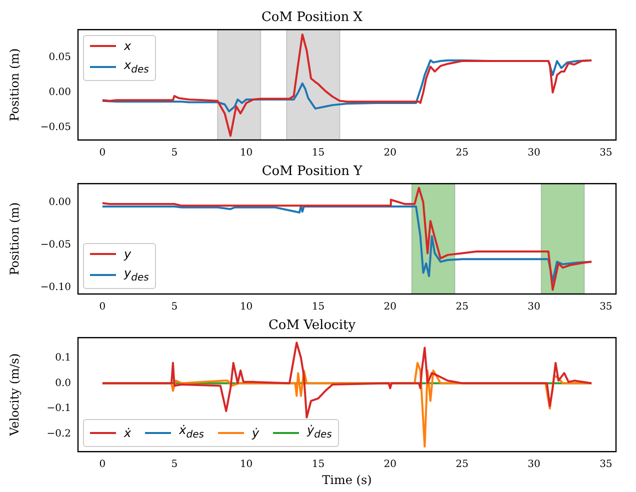 This screenshot has height=492, width=636. I want to click on chart-title: CoM Velocity, so click(312, 326).